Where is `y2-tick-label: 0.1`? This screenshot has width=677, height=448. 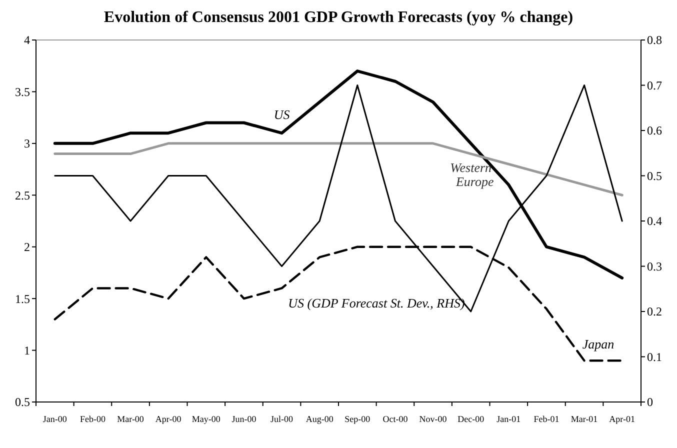 y2-tick-label: 0.1 is located at coordinates (654, 357).